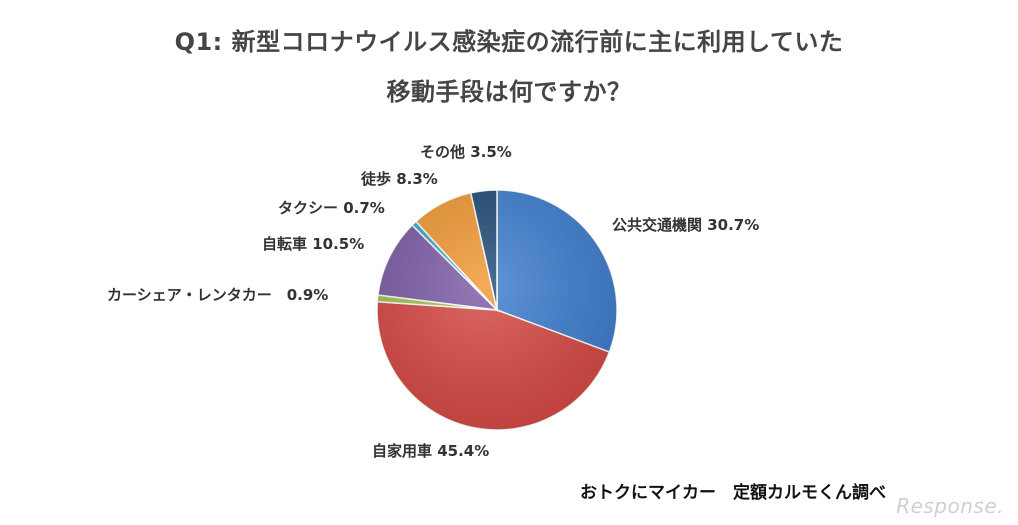  I want to click on slice-label-6: その他 3.5%, so click(466, 152).